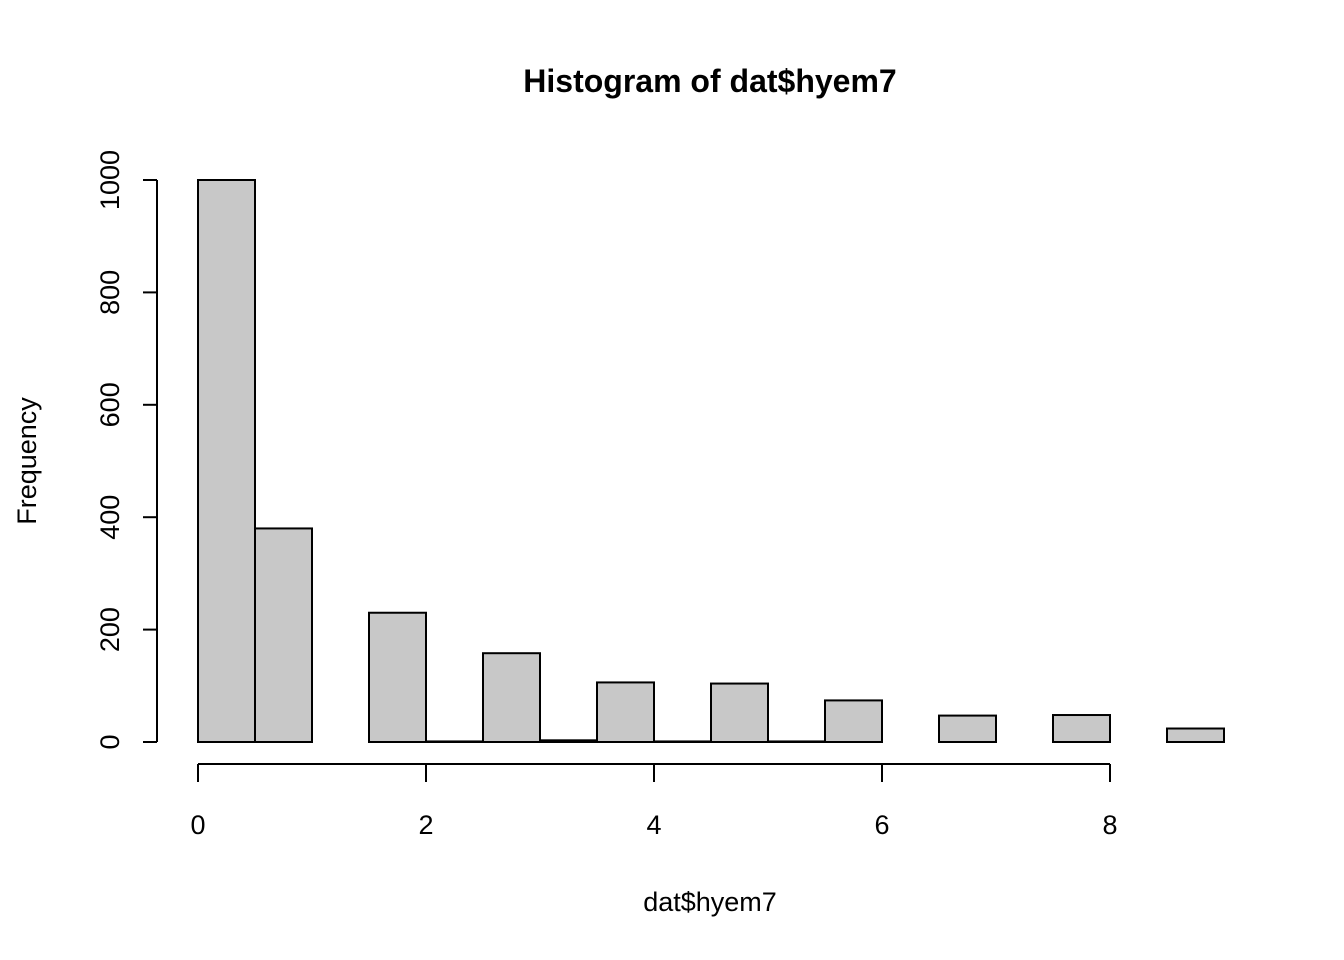  Describe the element at coordinates (110, 517) in the screenshot. I see `y-tick-label: 400` at that location.